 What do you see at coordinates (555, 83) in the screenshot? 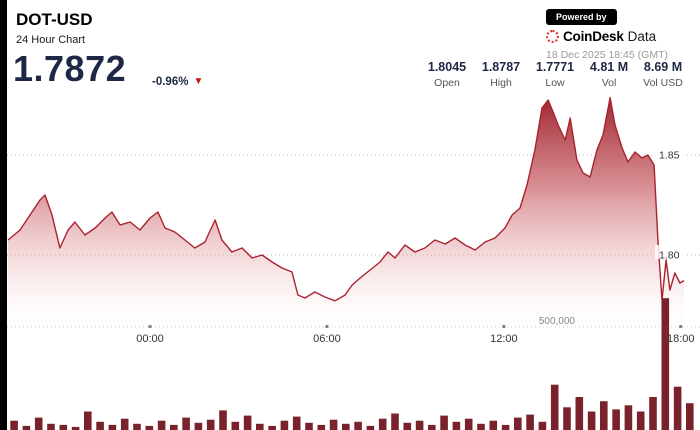
I see `stat-label-low: Low` at bounding box center [555, 83].